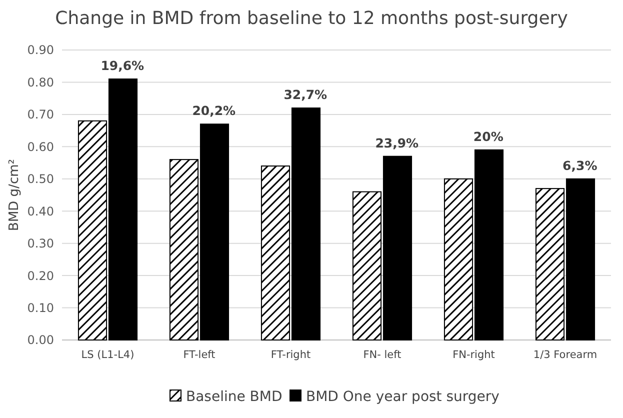 The height and width of the screenshot is (418, 623). I want to click on y-tick-label: 0.10, so click(40, 307).